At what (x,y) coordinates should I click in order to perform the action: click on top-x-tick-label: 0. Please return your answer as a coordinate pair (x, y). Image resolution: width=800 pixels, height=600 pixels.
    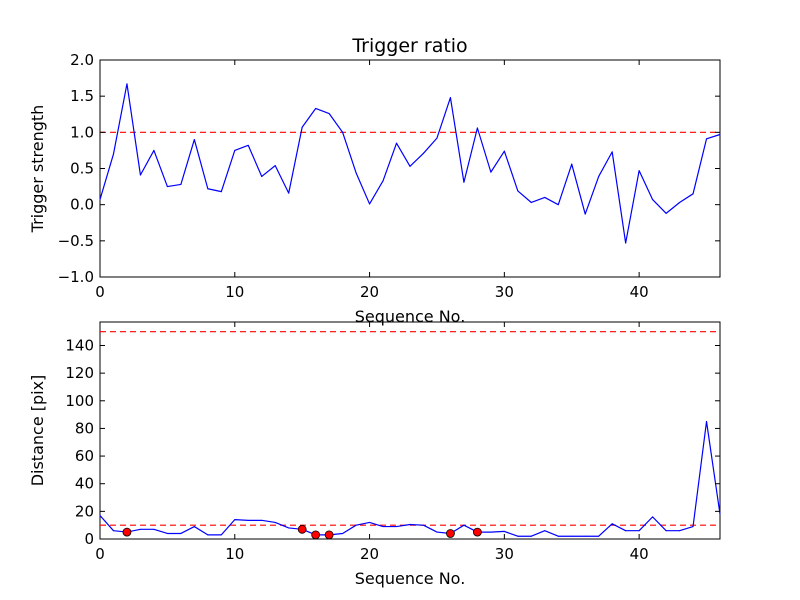
    Looking at the image, I should click on (100, 292).